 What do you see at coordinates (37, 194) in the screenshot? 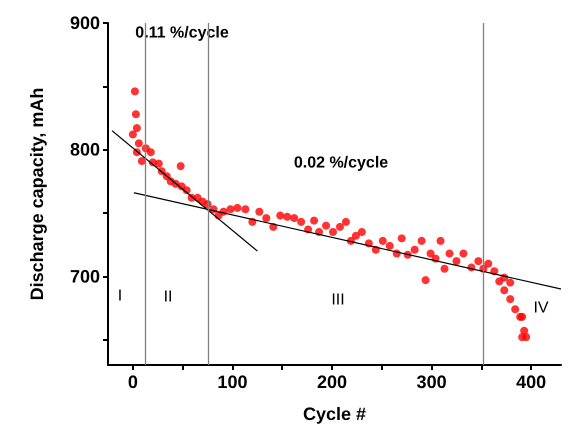
I see `y-axis-title: Discharge capacity, mAh` at bounding box center [37, 194].